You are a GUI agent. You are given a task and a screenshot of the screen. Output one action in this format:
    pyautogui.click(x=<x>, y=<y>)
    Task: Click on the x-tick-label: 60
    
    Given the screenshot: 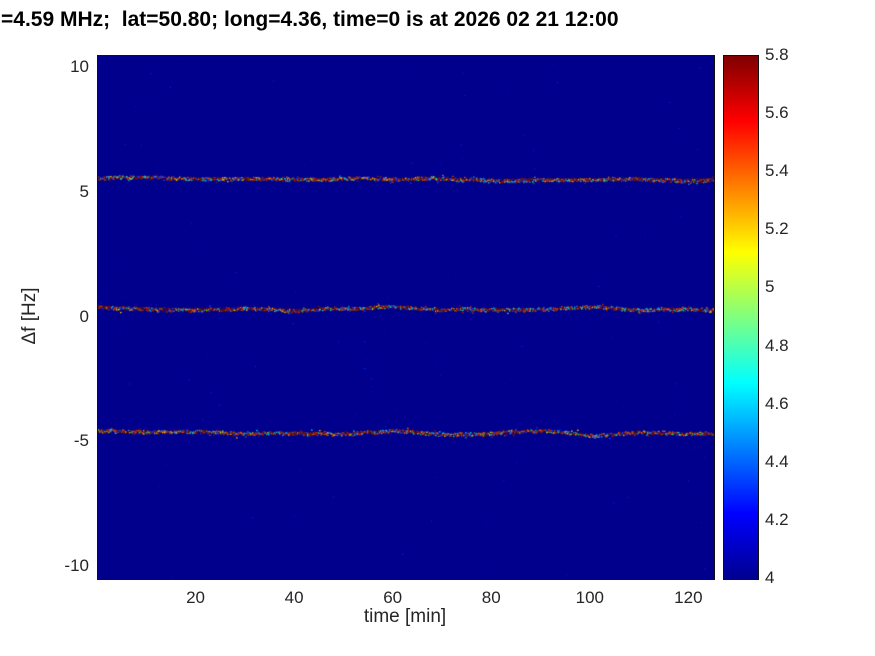 What is the action you would take?
    pyautogui.click(x=393, y=597)
    